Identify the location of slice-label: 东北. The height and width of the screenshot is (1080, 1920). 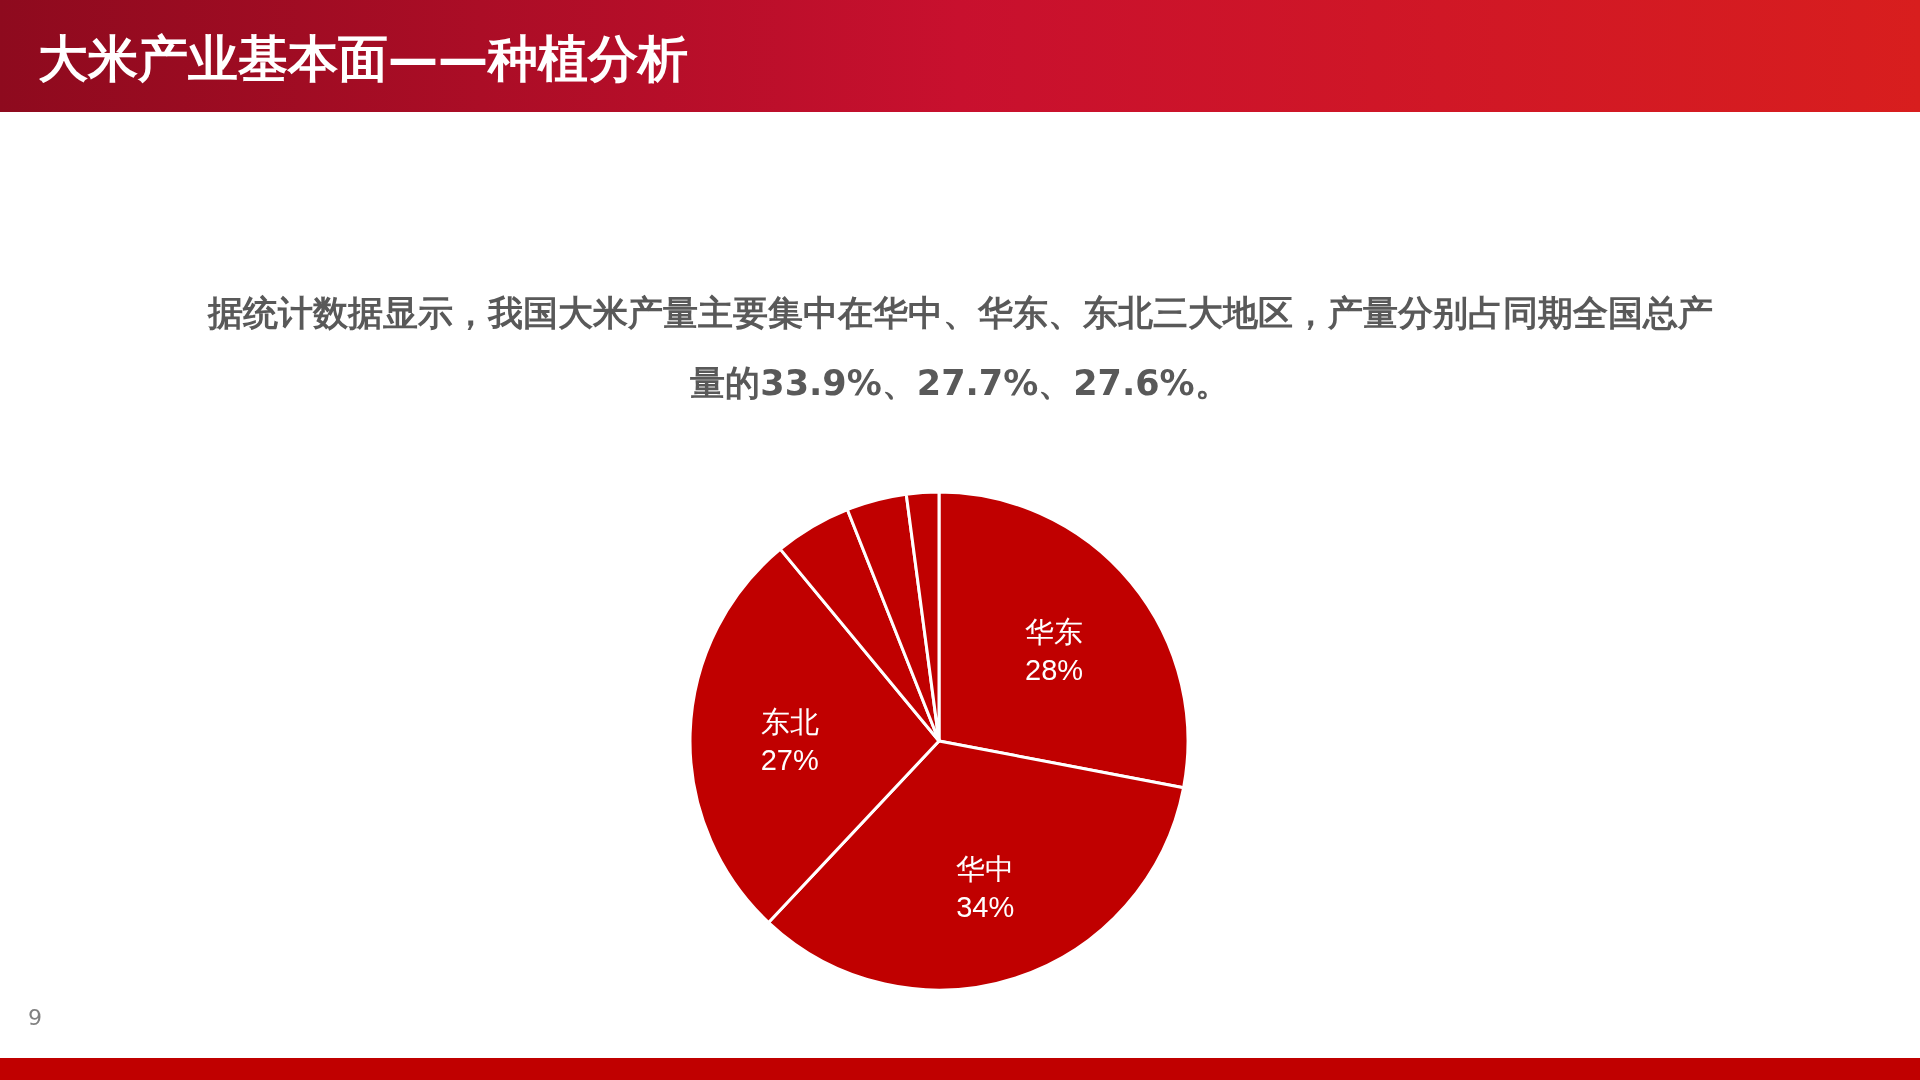
(789, 722).